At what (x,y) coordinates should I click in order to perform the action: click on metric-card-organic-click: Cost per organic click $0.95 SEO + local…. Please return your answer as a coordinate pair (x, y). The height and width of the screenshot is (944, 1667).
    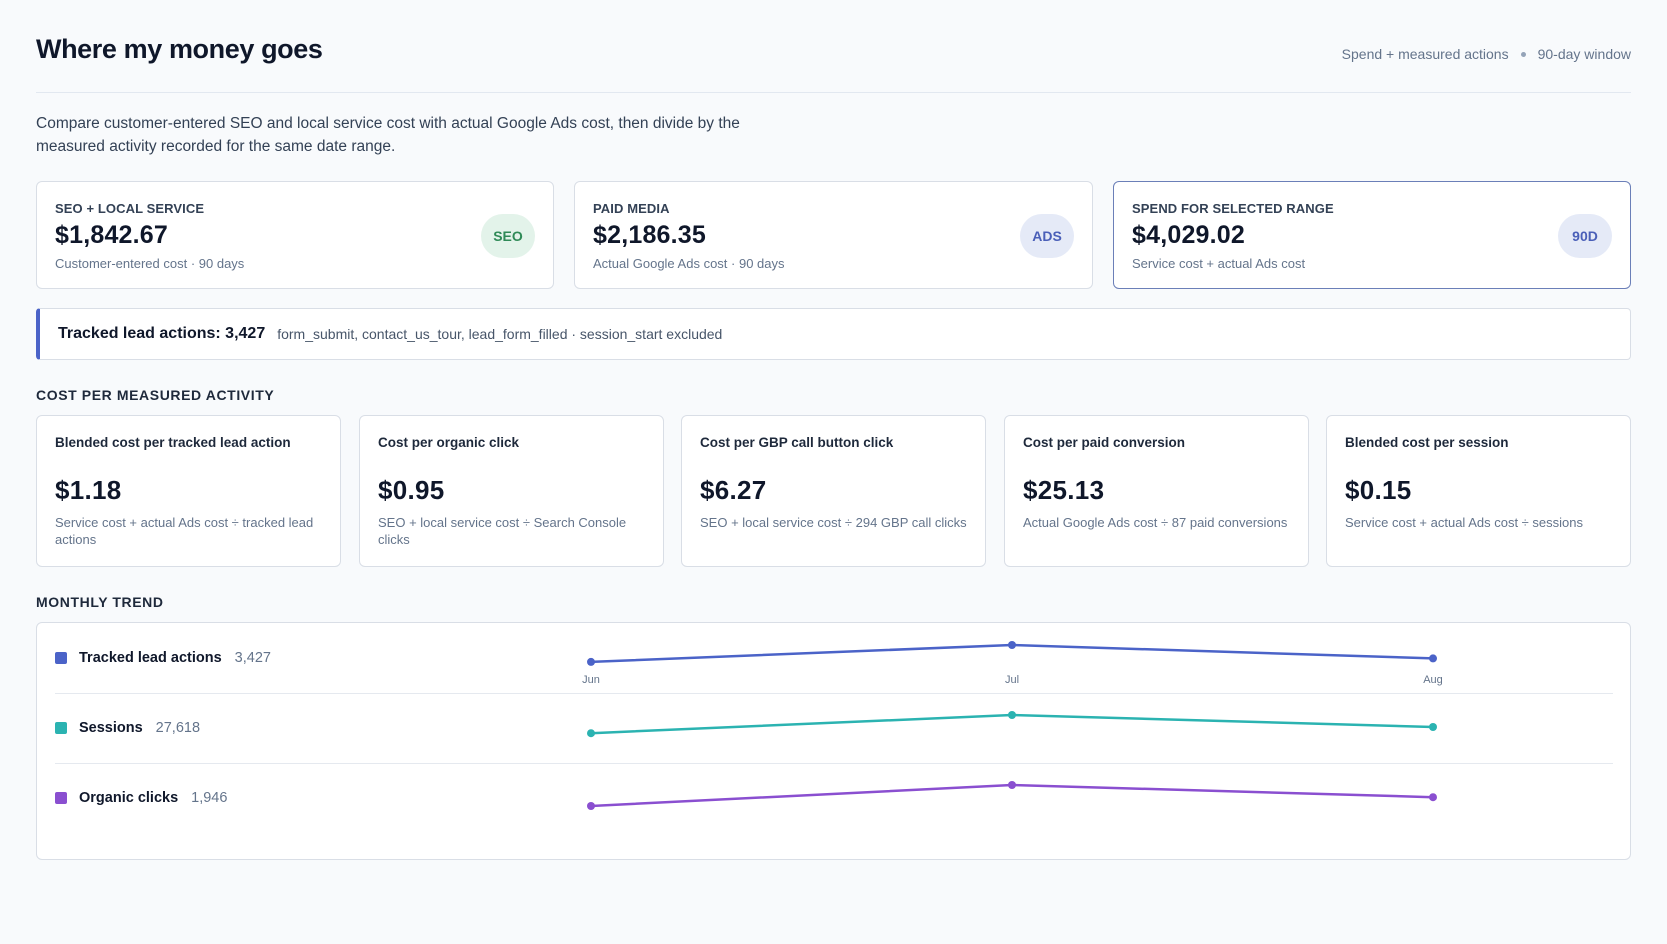
    Looking at the image, I should click on (511, 491).